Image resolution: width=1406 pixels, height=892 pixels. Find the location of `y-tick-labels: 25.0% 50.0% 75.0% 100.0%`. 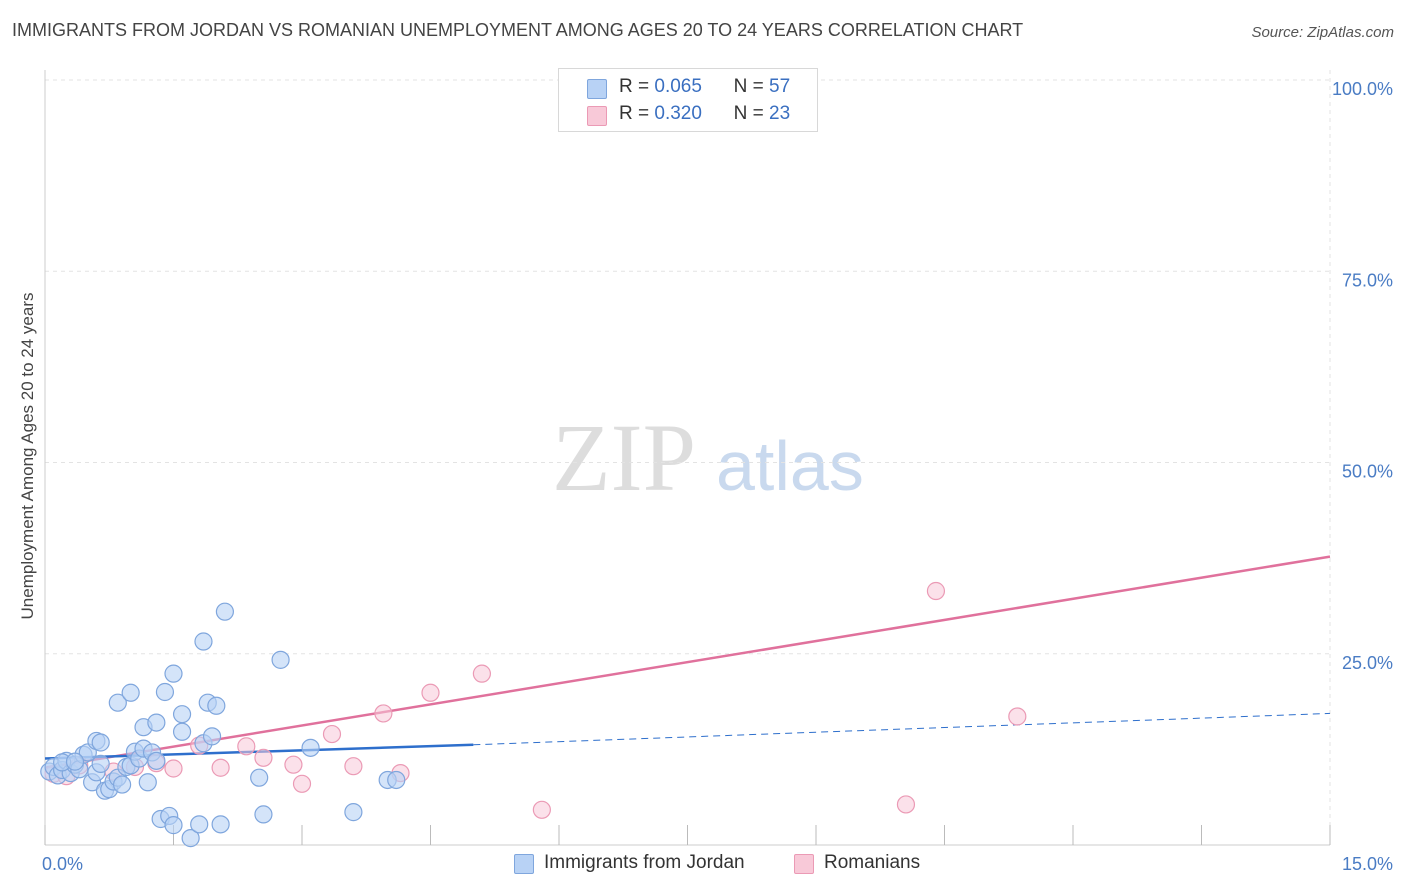

y-tick-labels: 25.0% 50.0% 75.0% 100.0% is located at coordinates (1362, 376).